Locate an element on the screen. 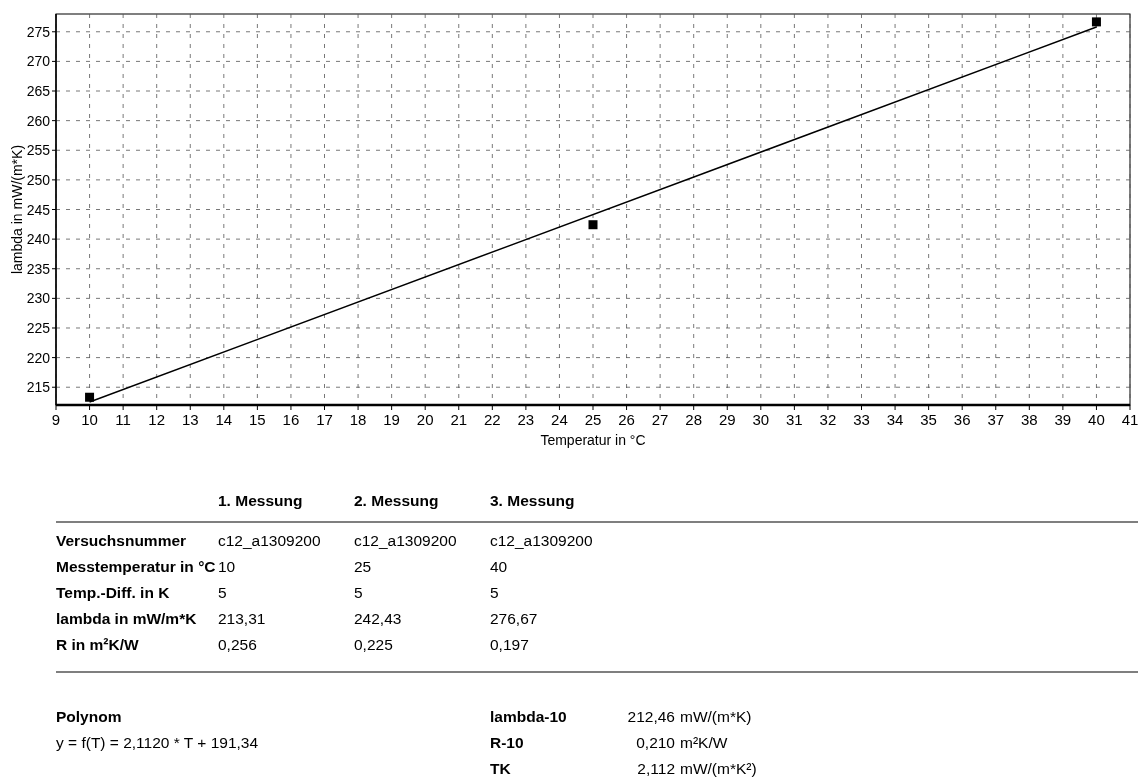 This screenshot has height=778, width=1144. text: lambda-10 is located at coordinates (528, 716).